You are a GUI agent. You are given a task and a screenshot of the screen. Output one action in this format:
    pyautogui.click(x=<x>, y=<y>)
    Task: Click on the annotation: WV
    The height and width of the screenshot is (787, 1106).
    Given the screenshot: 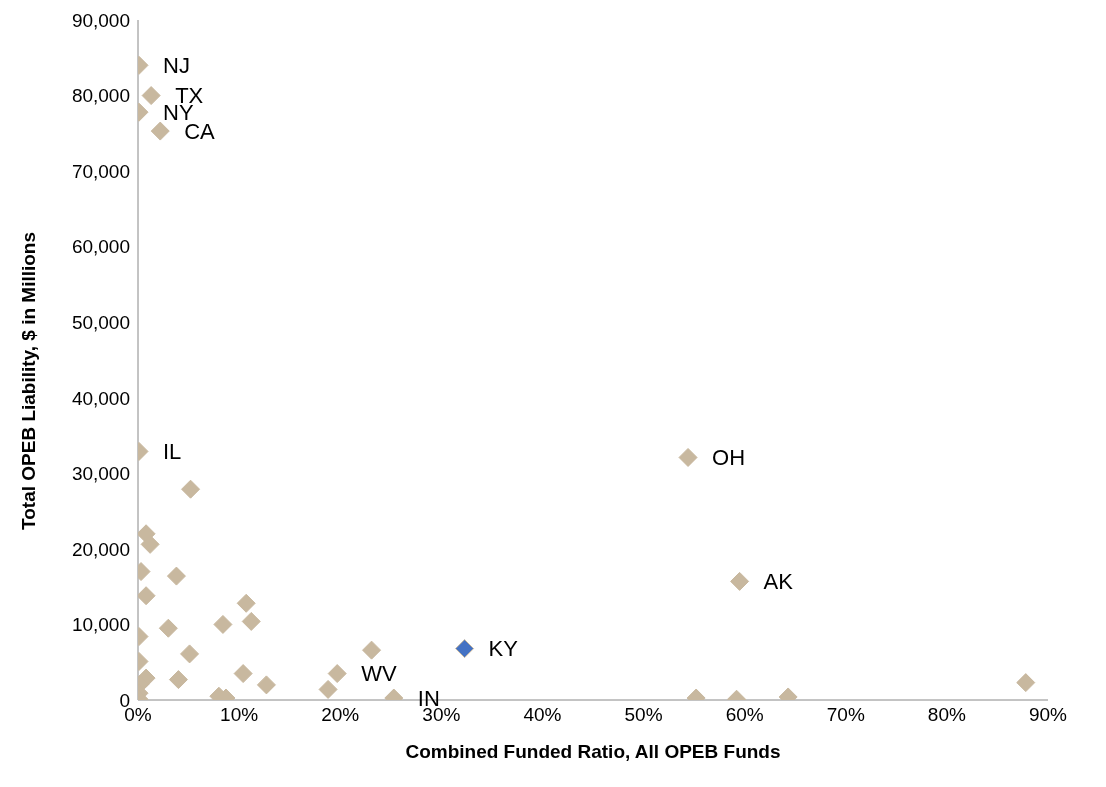 What is the action you would take?
    pyautogui.click(x=379, y=674)
    